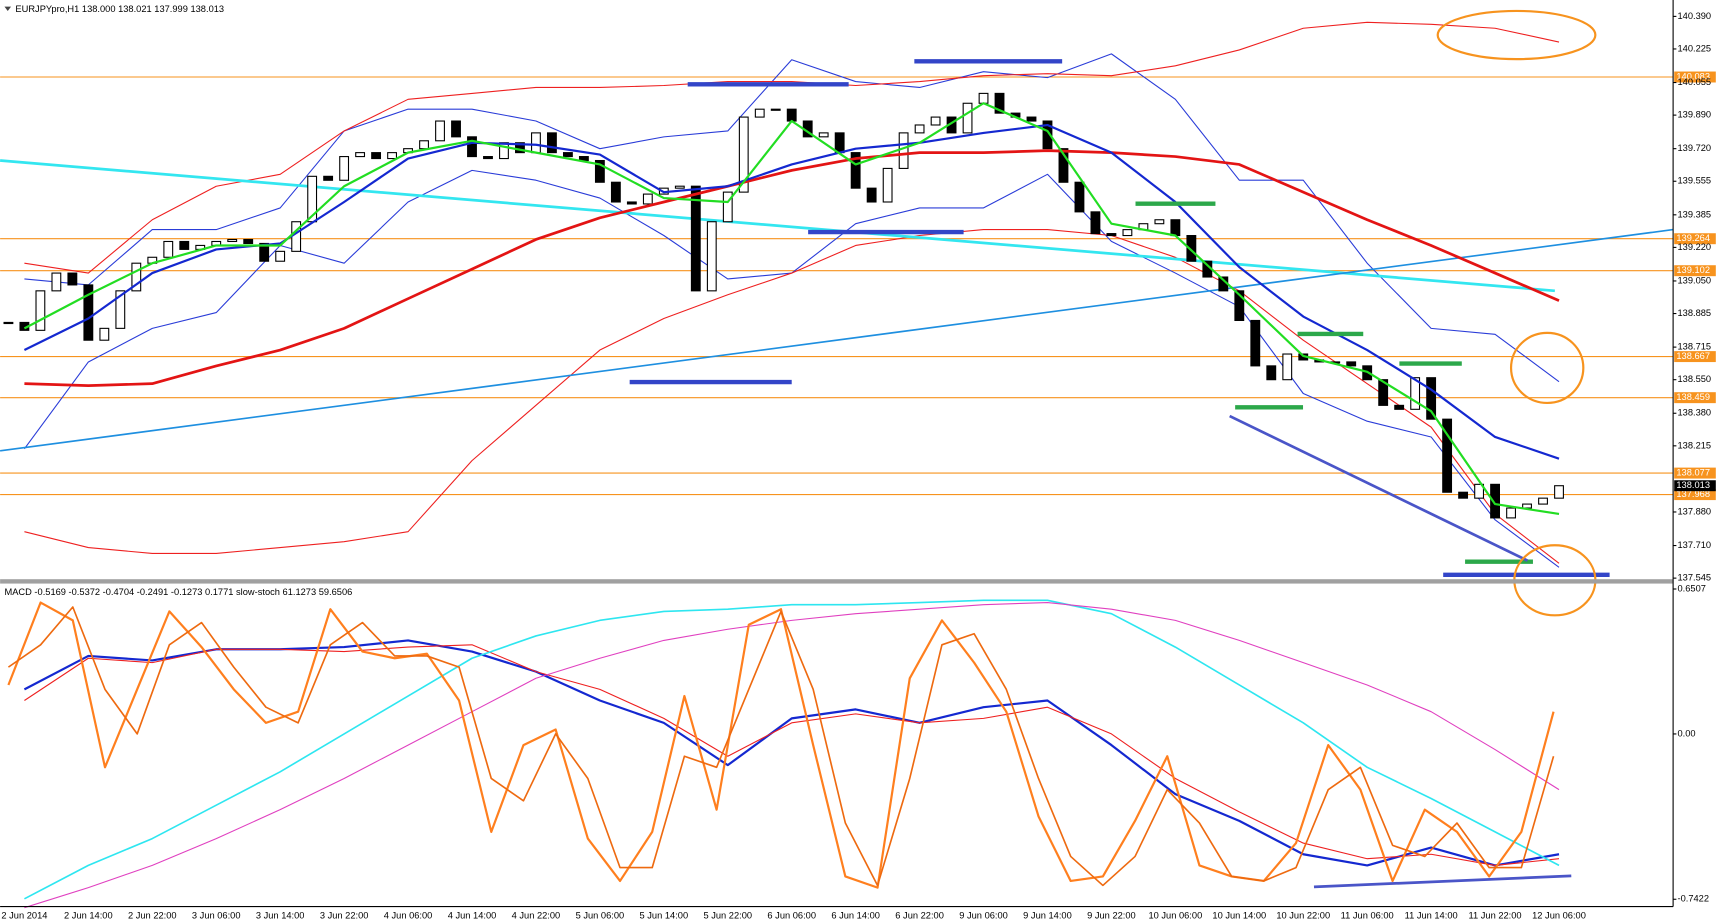 The width and height of the screenshot is (1717, 923). Describe the element at coordinates (1694, 82) in the screenshot. I see `y-tick-label: 140.055` at that location.